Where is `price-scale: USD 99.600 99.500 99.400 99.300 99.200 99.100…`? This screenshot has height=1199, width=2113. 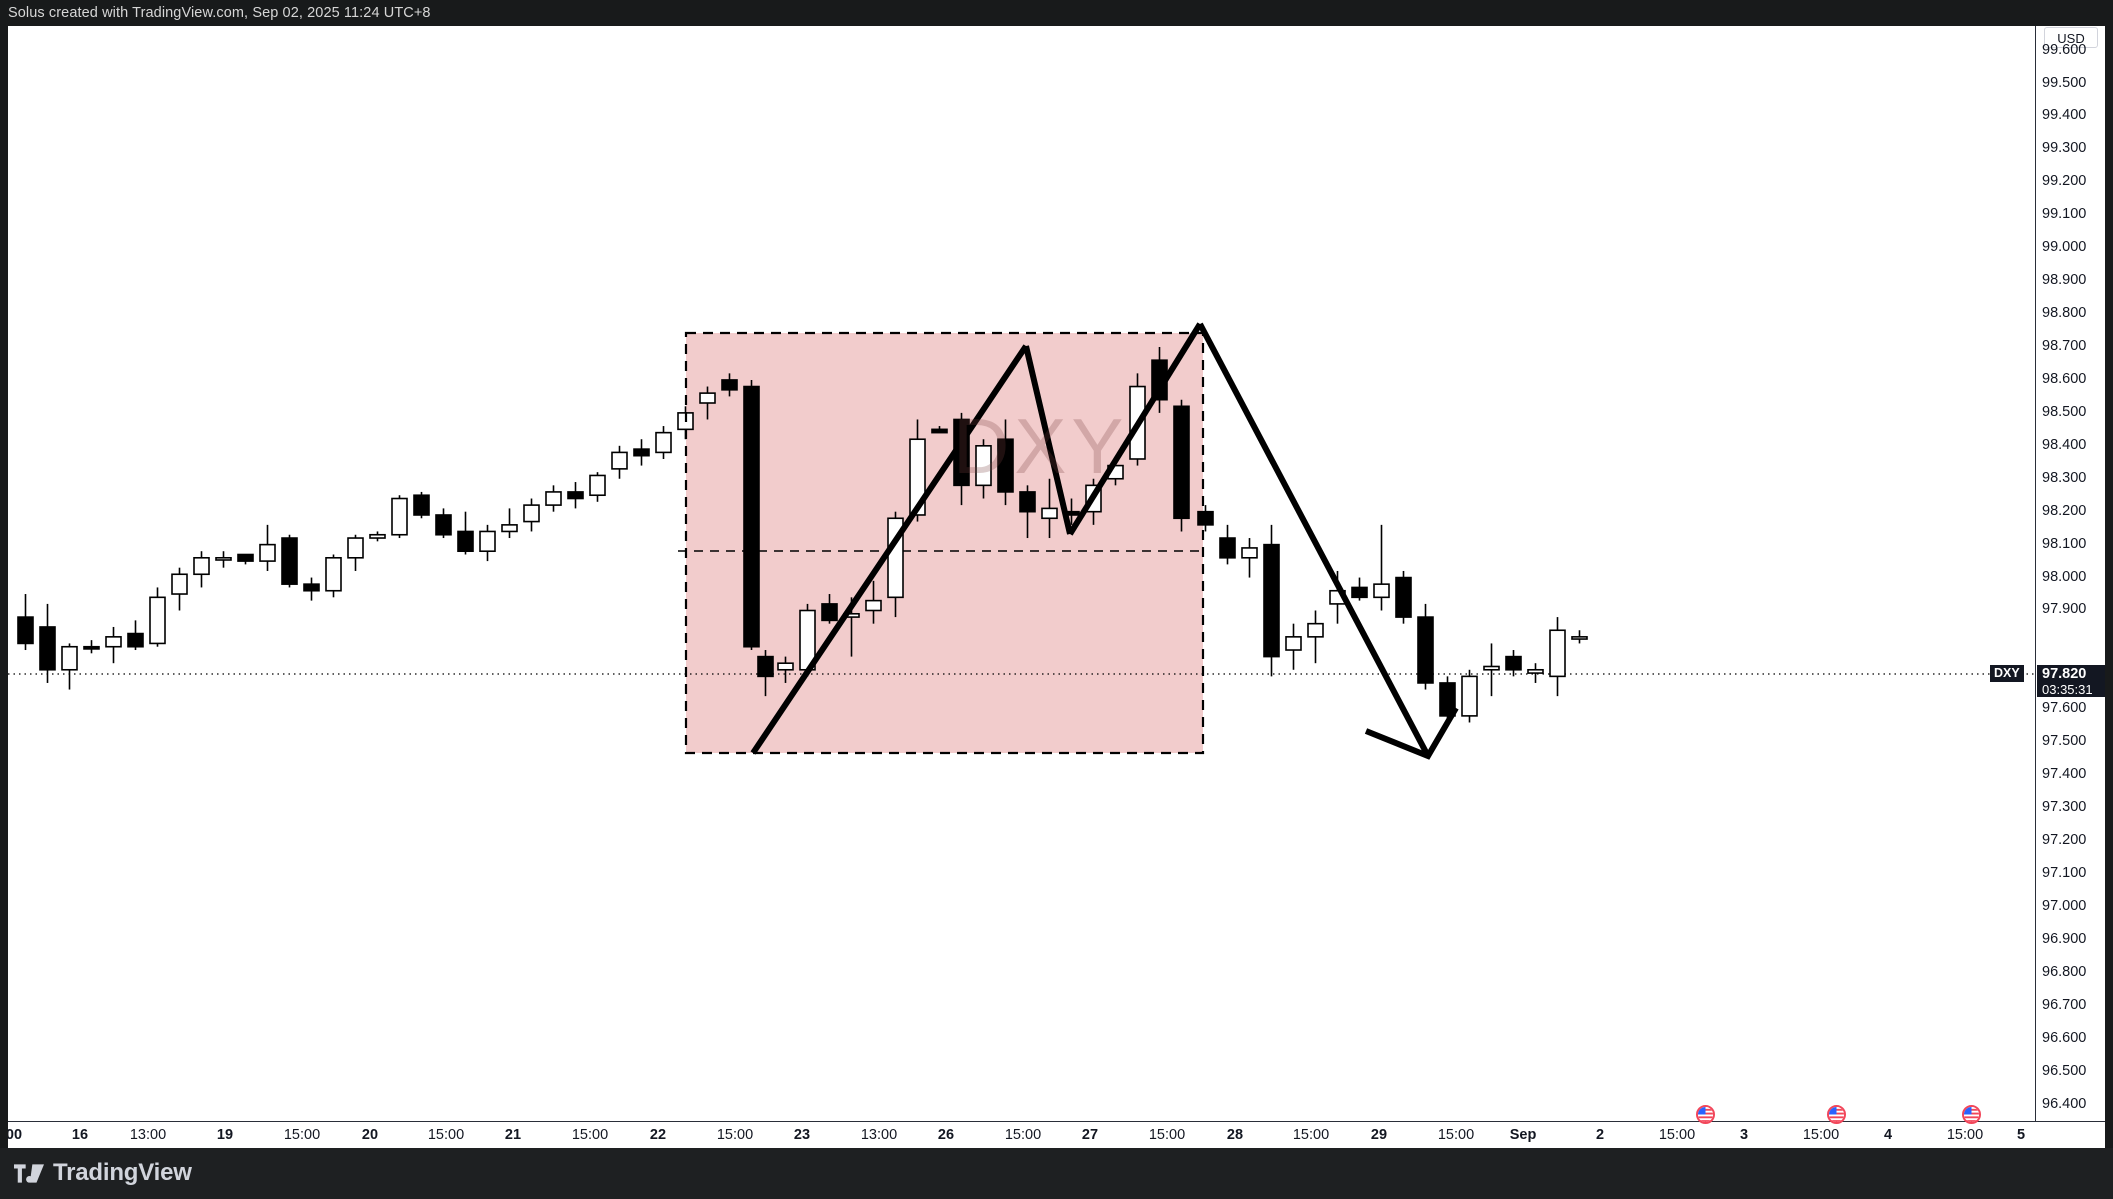
price-scale: USD 99.600 99.500 99.400 99.300 99.200 99.100… is located at coordinates (2070, 587).